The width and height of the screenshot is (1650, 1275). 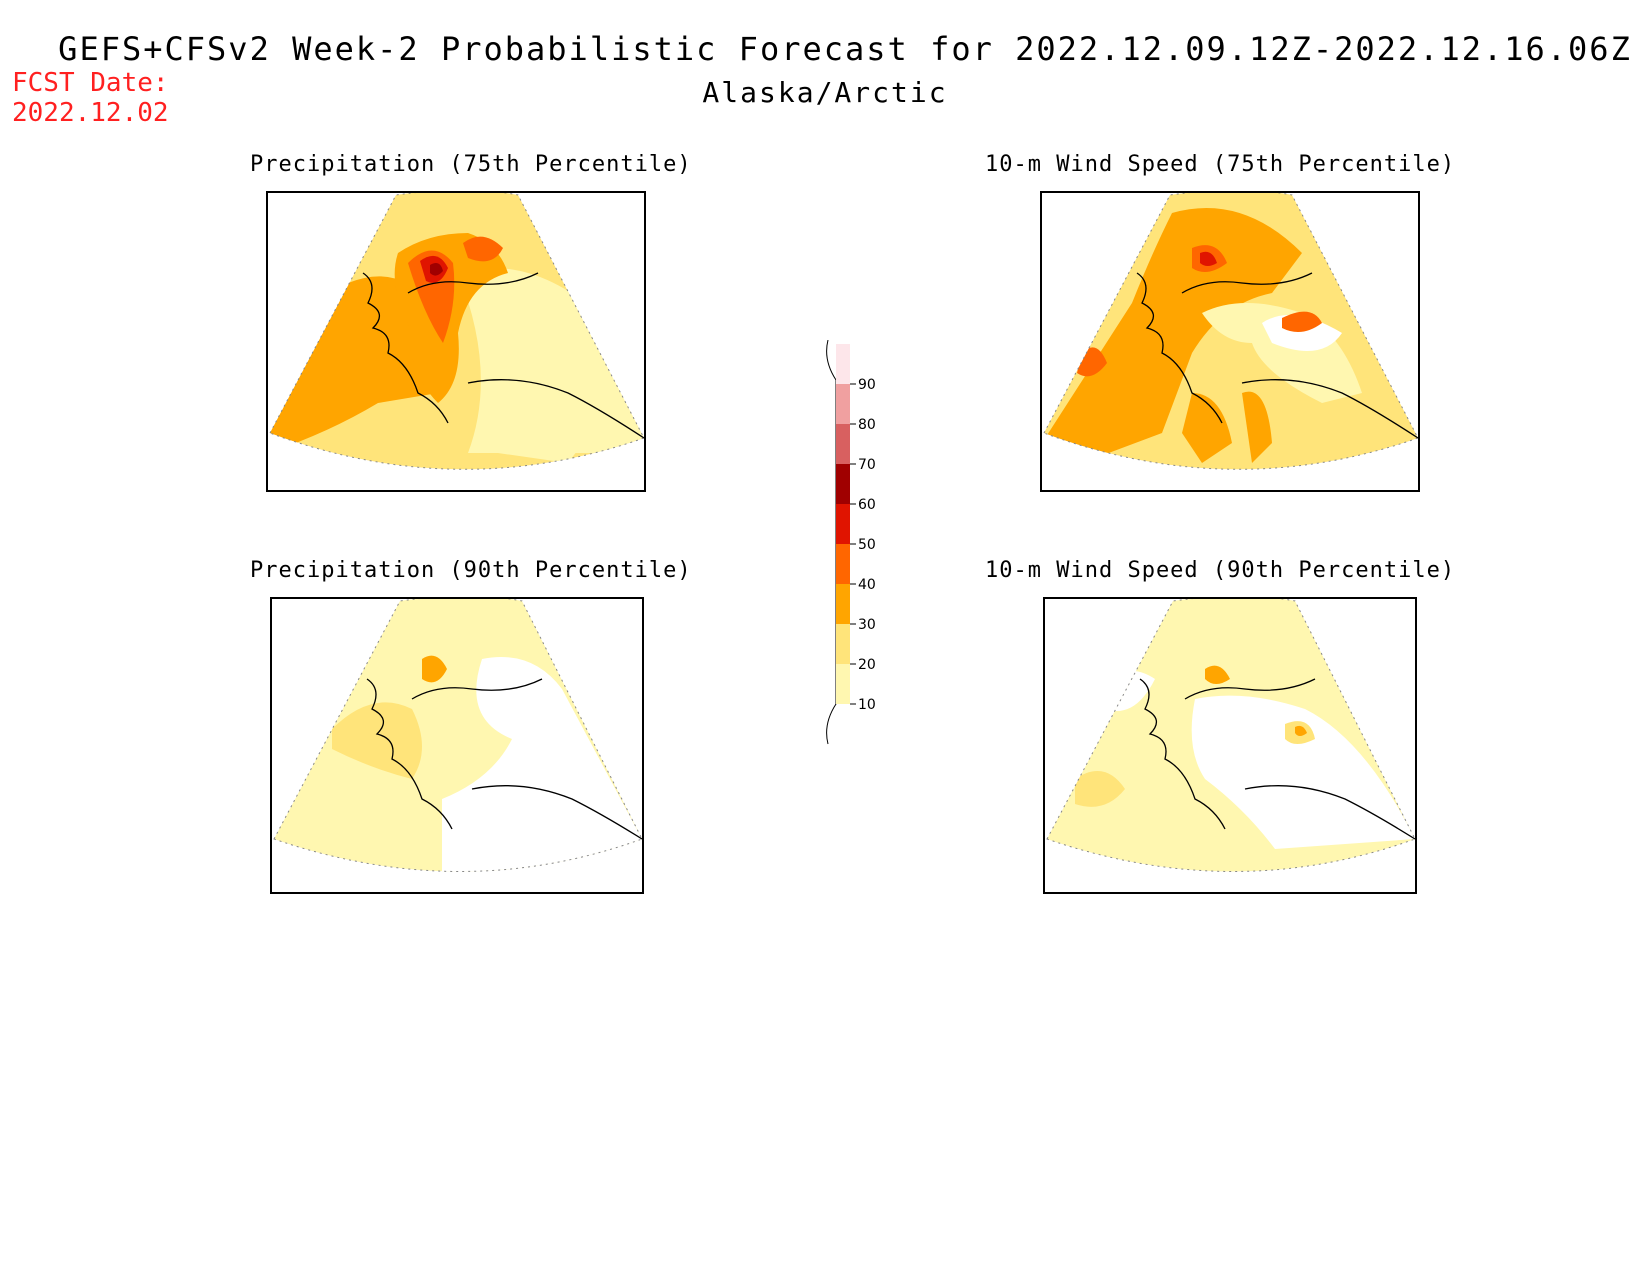 I want to click on region-subtitle: Alaska/Arctic, so click(x=825, y=92).